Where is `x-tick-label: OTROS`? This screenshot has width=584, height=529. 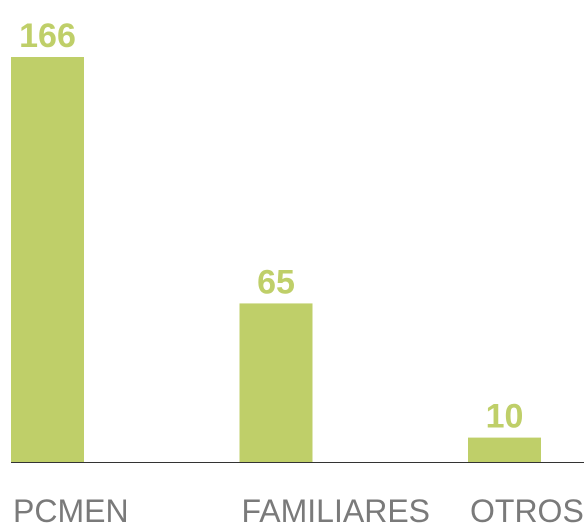 x-tick-label: OTROS is located at coordinates (527, 511).